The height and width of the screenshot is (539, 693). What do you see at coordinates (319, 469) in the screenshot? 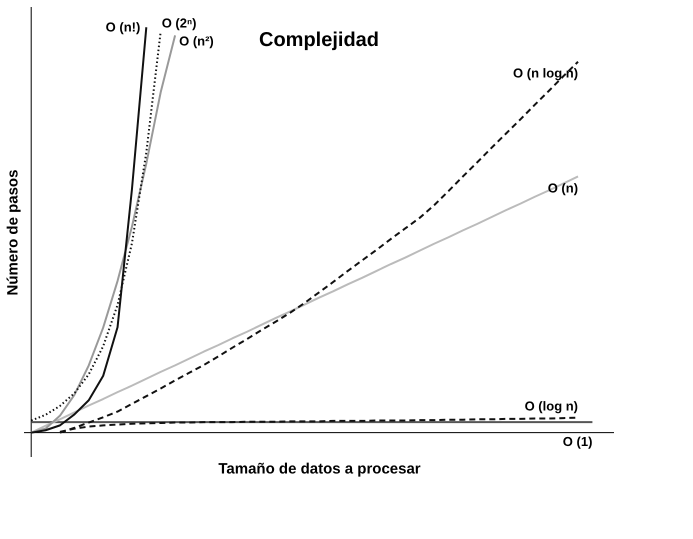
I see `x-axis-title: Tamaño de datos a procesar` at bounding box center [319, 469].